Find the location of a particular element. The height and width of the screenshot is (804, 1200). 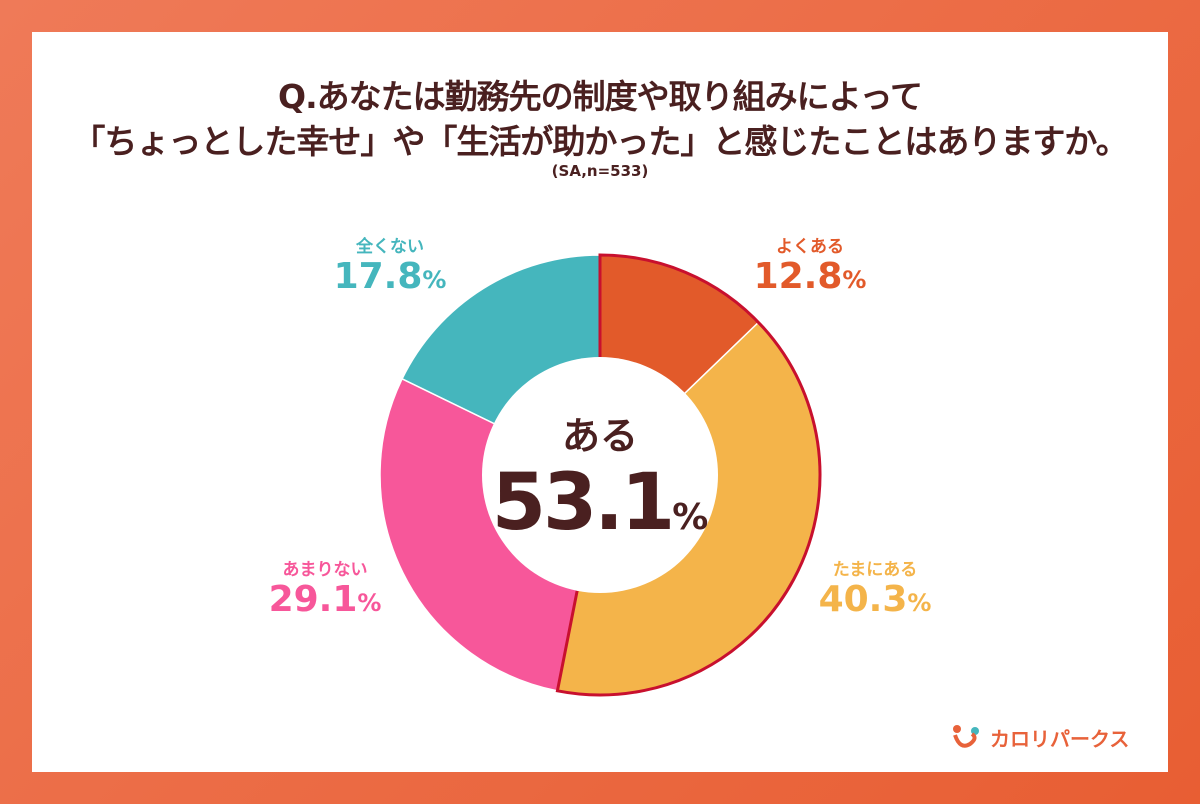

slice-name: 全くない is located at coordinates (390, 247).